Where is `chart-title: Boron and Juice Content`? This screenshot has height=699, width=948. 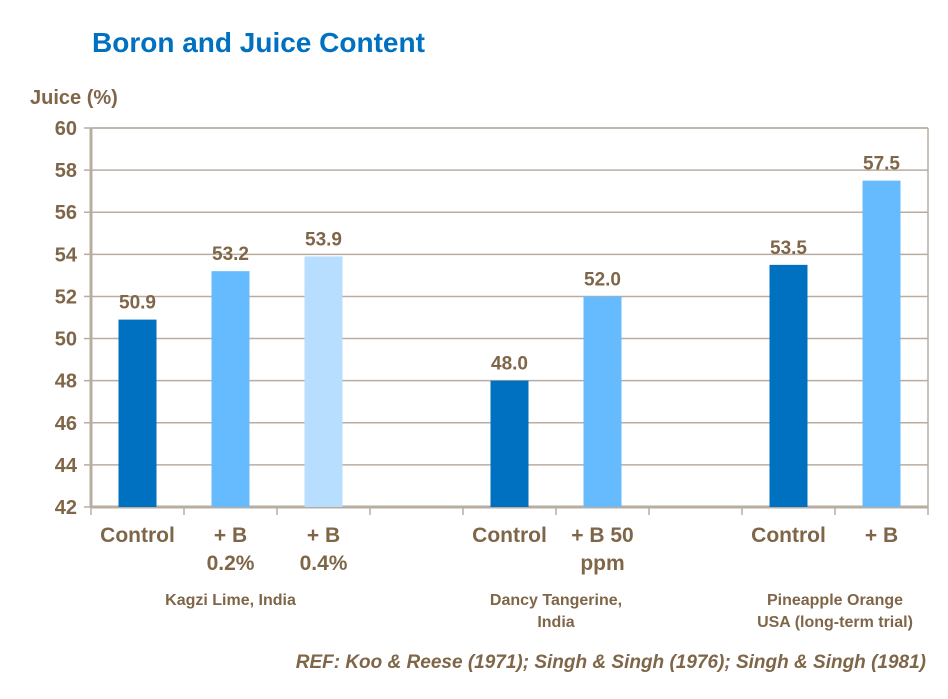 chart-title: Boron and Juice Content is located at coordinates (258, 42).